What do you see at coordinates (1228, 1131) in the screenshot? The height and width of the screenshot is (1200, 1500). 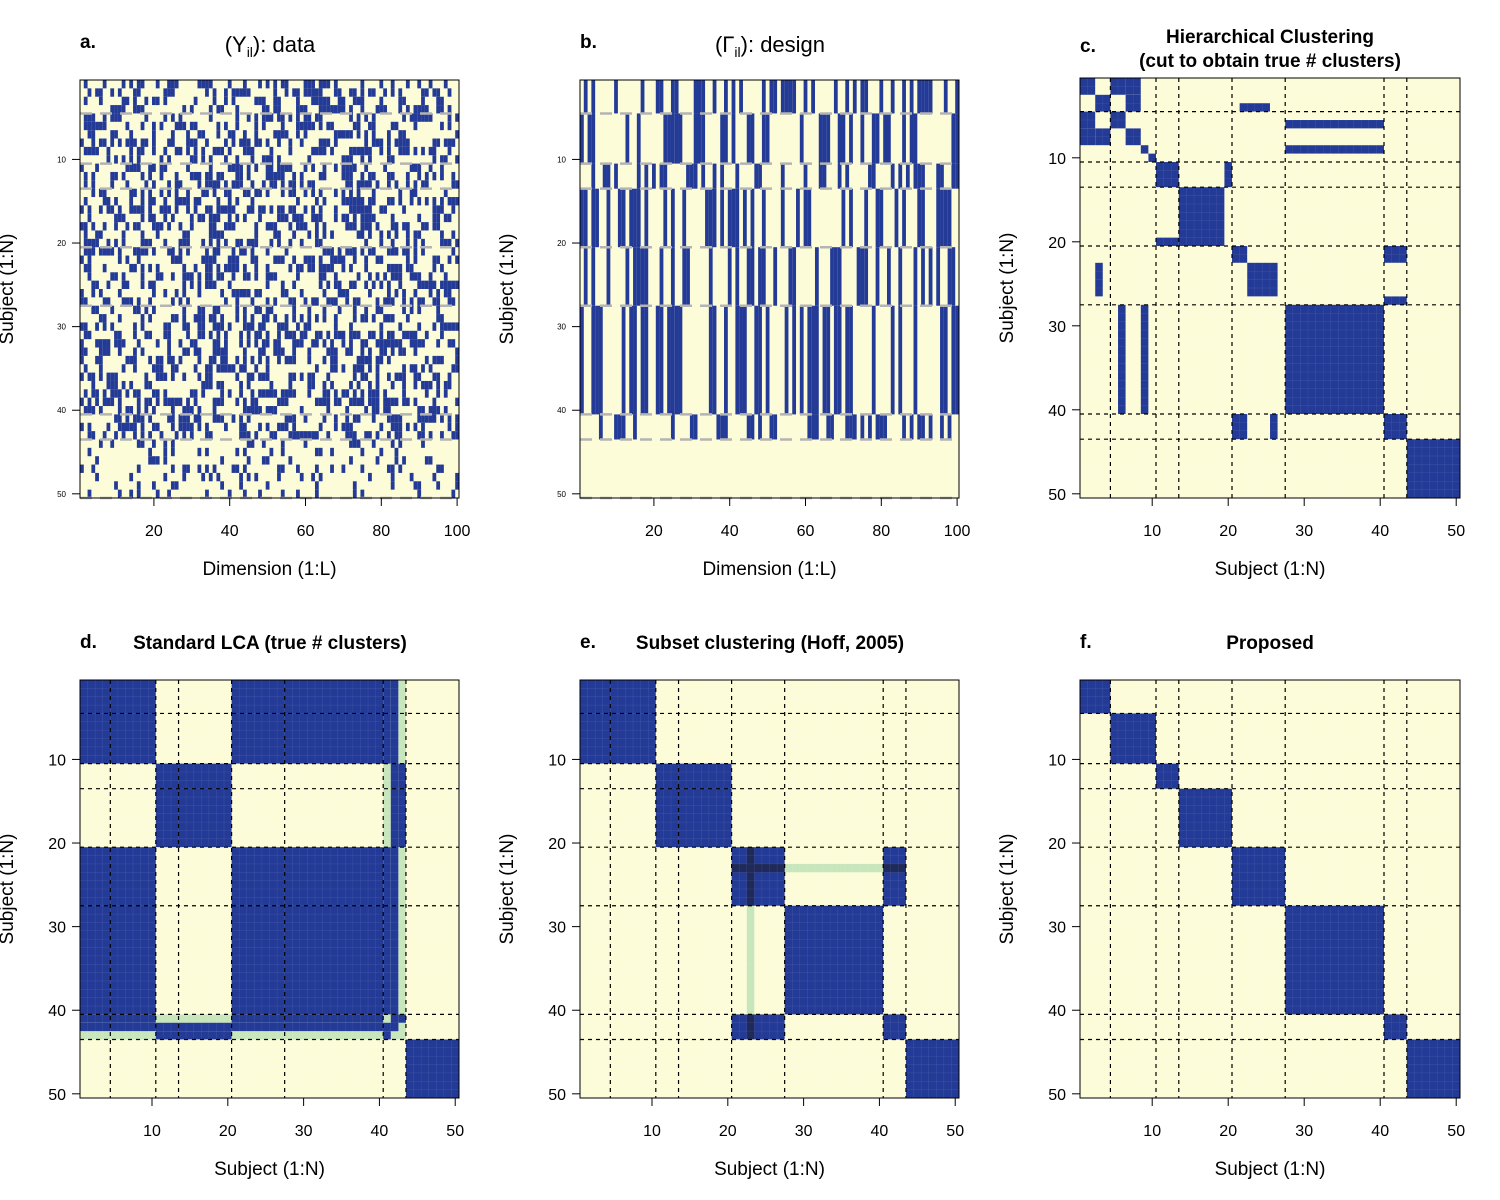 I see `x-tick-label: 20` at bounding box center [1228, 1131].